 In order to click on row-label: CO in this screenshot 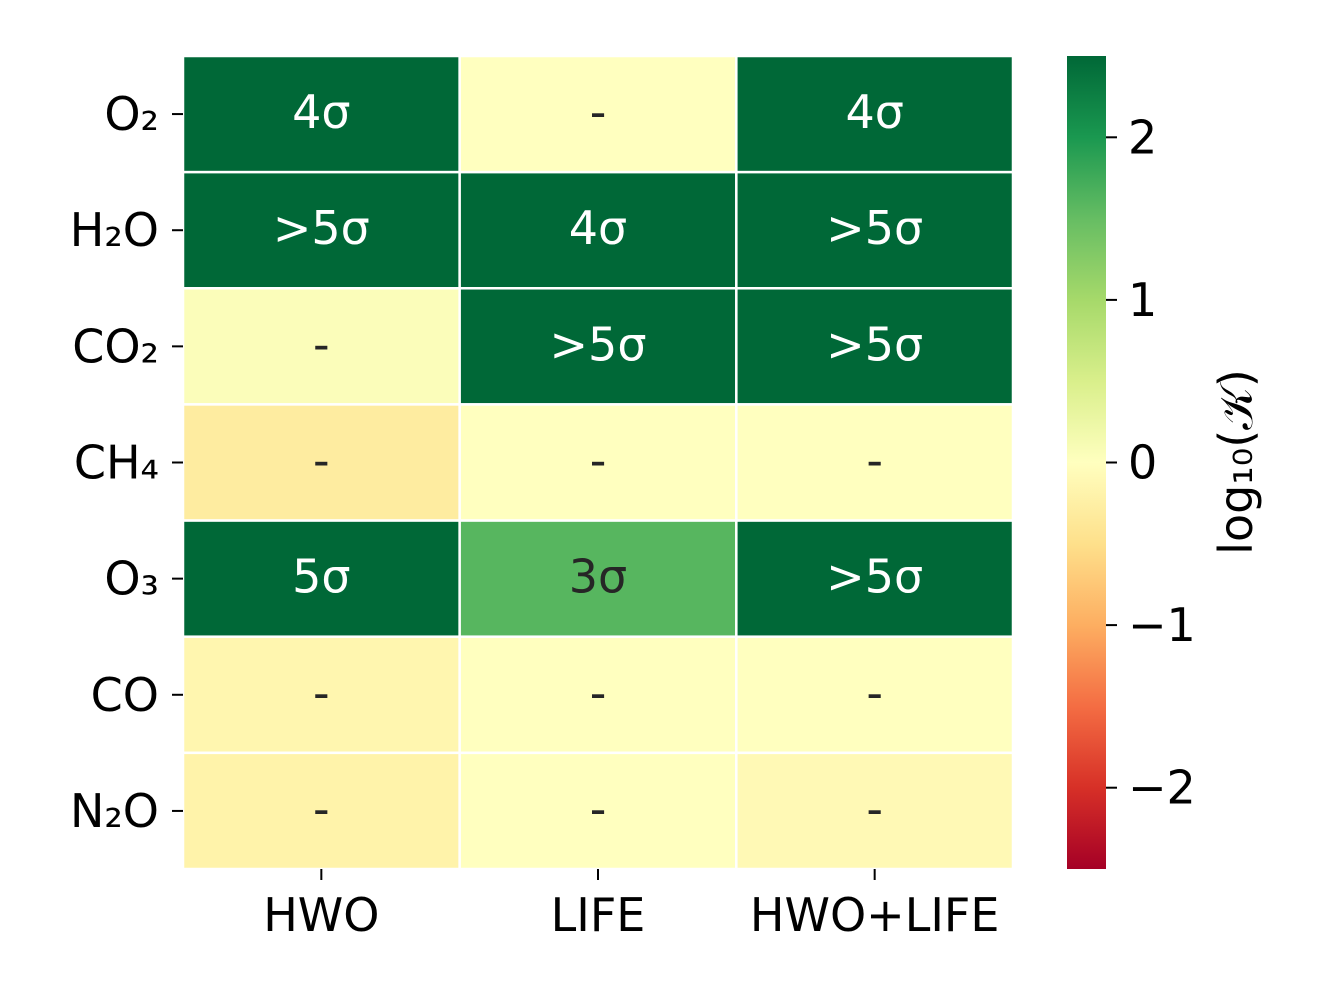, I will do `click(125, 695)`.